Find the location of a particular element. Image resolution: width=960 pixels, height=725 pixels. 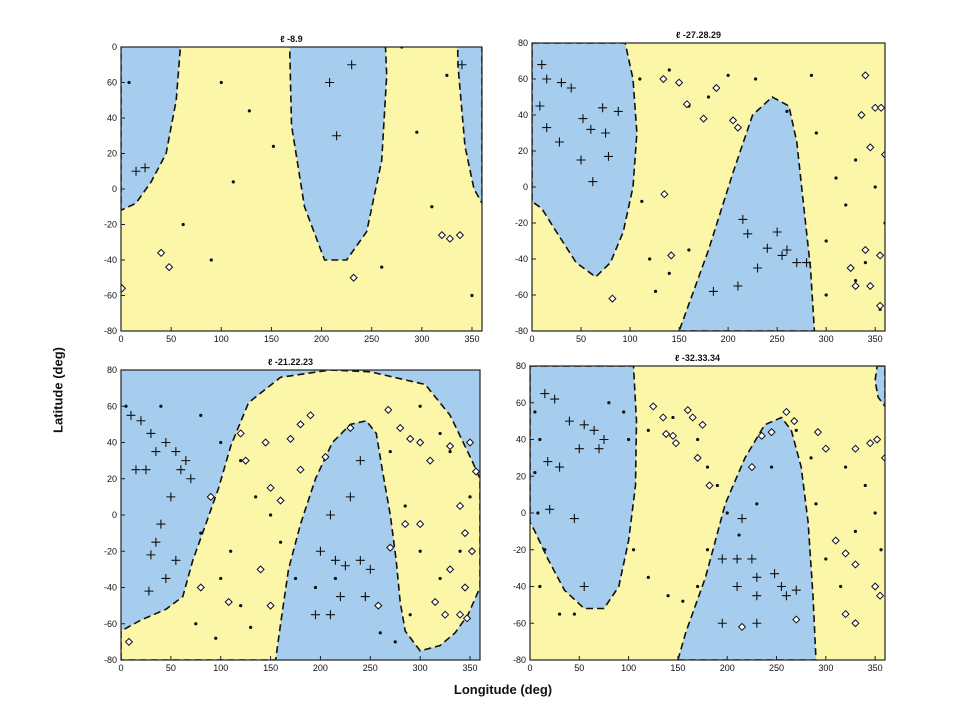

y-tick-label: 60 is located at coordinates (112, 406).